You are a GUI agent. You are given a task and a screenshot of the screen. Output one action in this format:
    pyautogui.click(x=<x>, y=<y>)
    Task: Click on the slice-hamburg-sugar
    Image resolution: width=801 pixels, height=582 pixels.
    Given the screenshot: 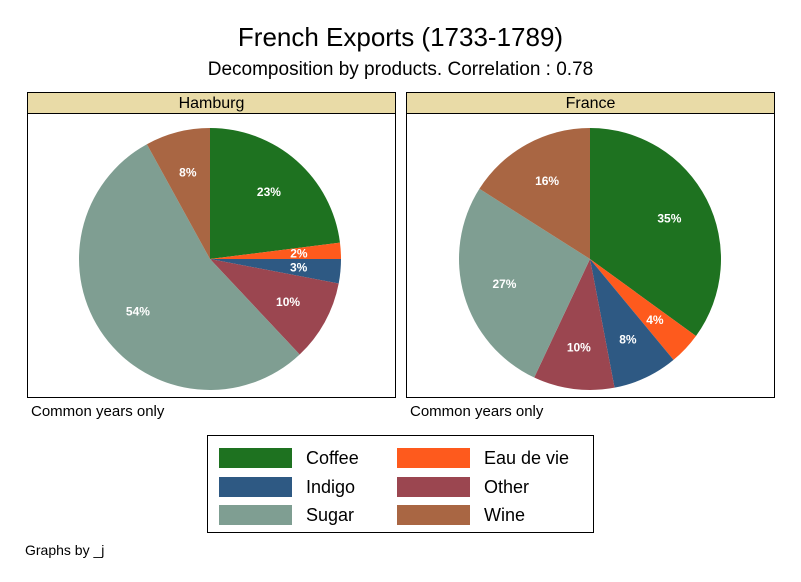 What is the action you would take?
    pyautogui.click(x=189, y=267)
    